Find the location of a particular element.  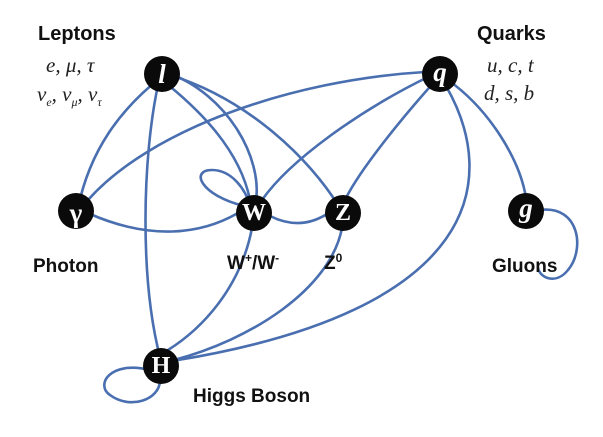

node-z: Z is located at coordinates (343, 213).